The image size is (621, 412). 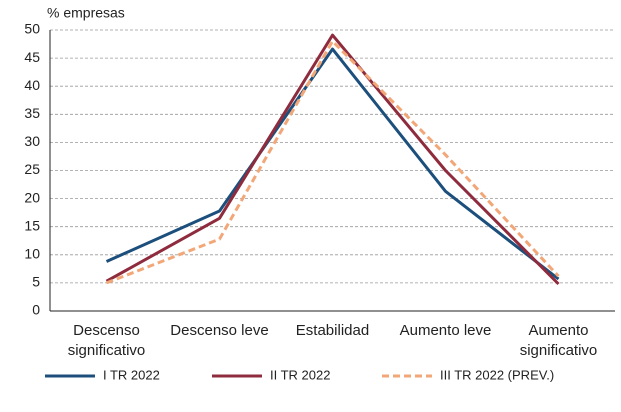 What do you see at coordinates (86, 13) in the screenshot?
I see `y-axis-label: % empresas` at bounding box center [86, 13].